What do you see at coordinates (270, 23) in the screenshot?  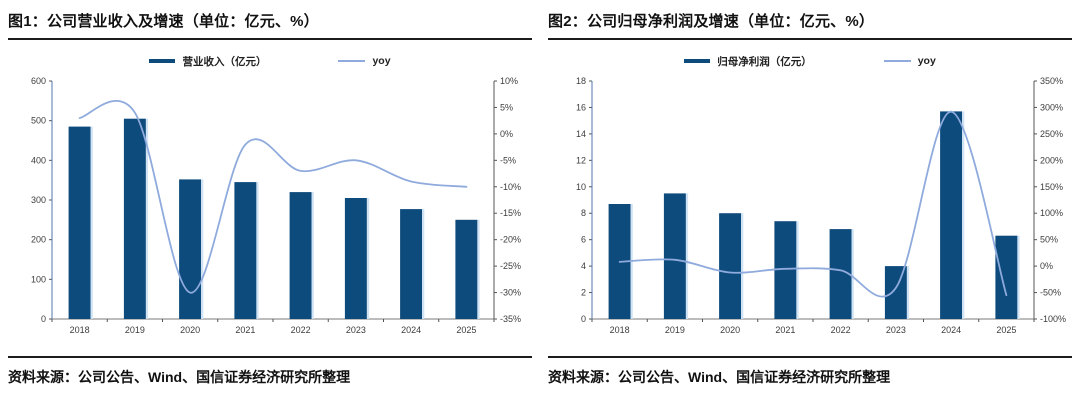 I see `figure-title: 图1：公司营业收入及增速（单位：亿元、%）` at bounding box center [270, 23].